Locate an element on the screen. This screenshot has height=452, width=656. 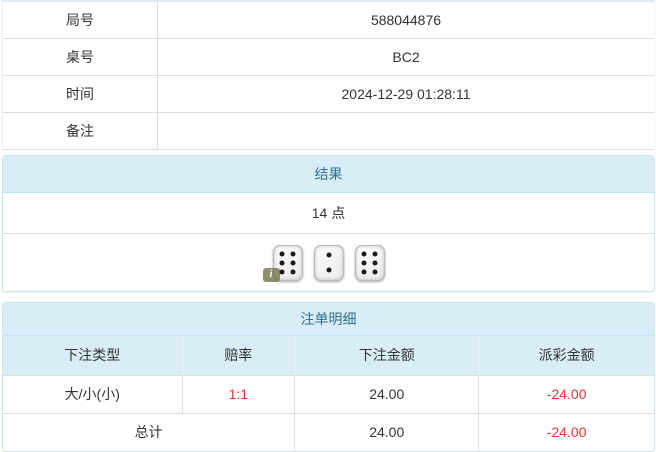
payout-amount-cell: -24.00 is located at coordinates (566, 394).